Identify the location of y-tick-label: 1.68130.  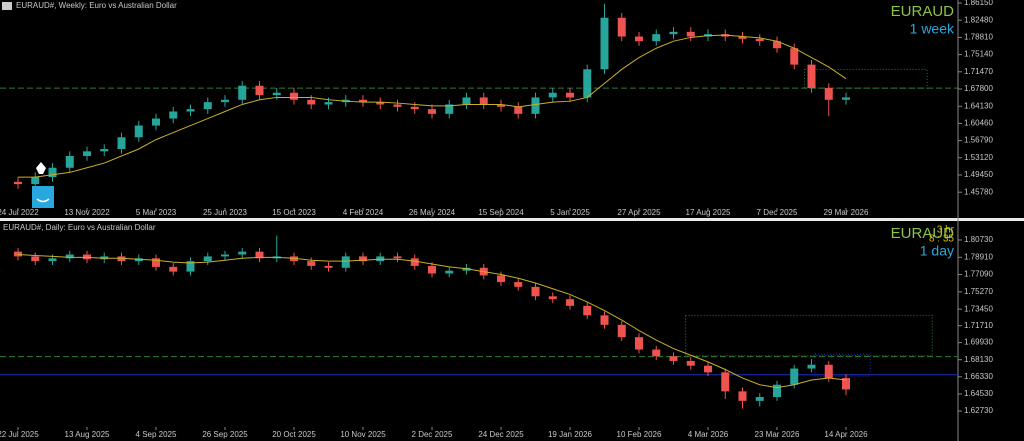
(978, 359).